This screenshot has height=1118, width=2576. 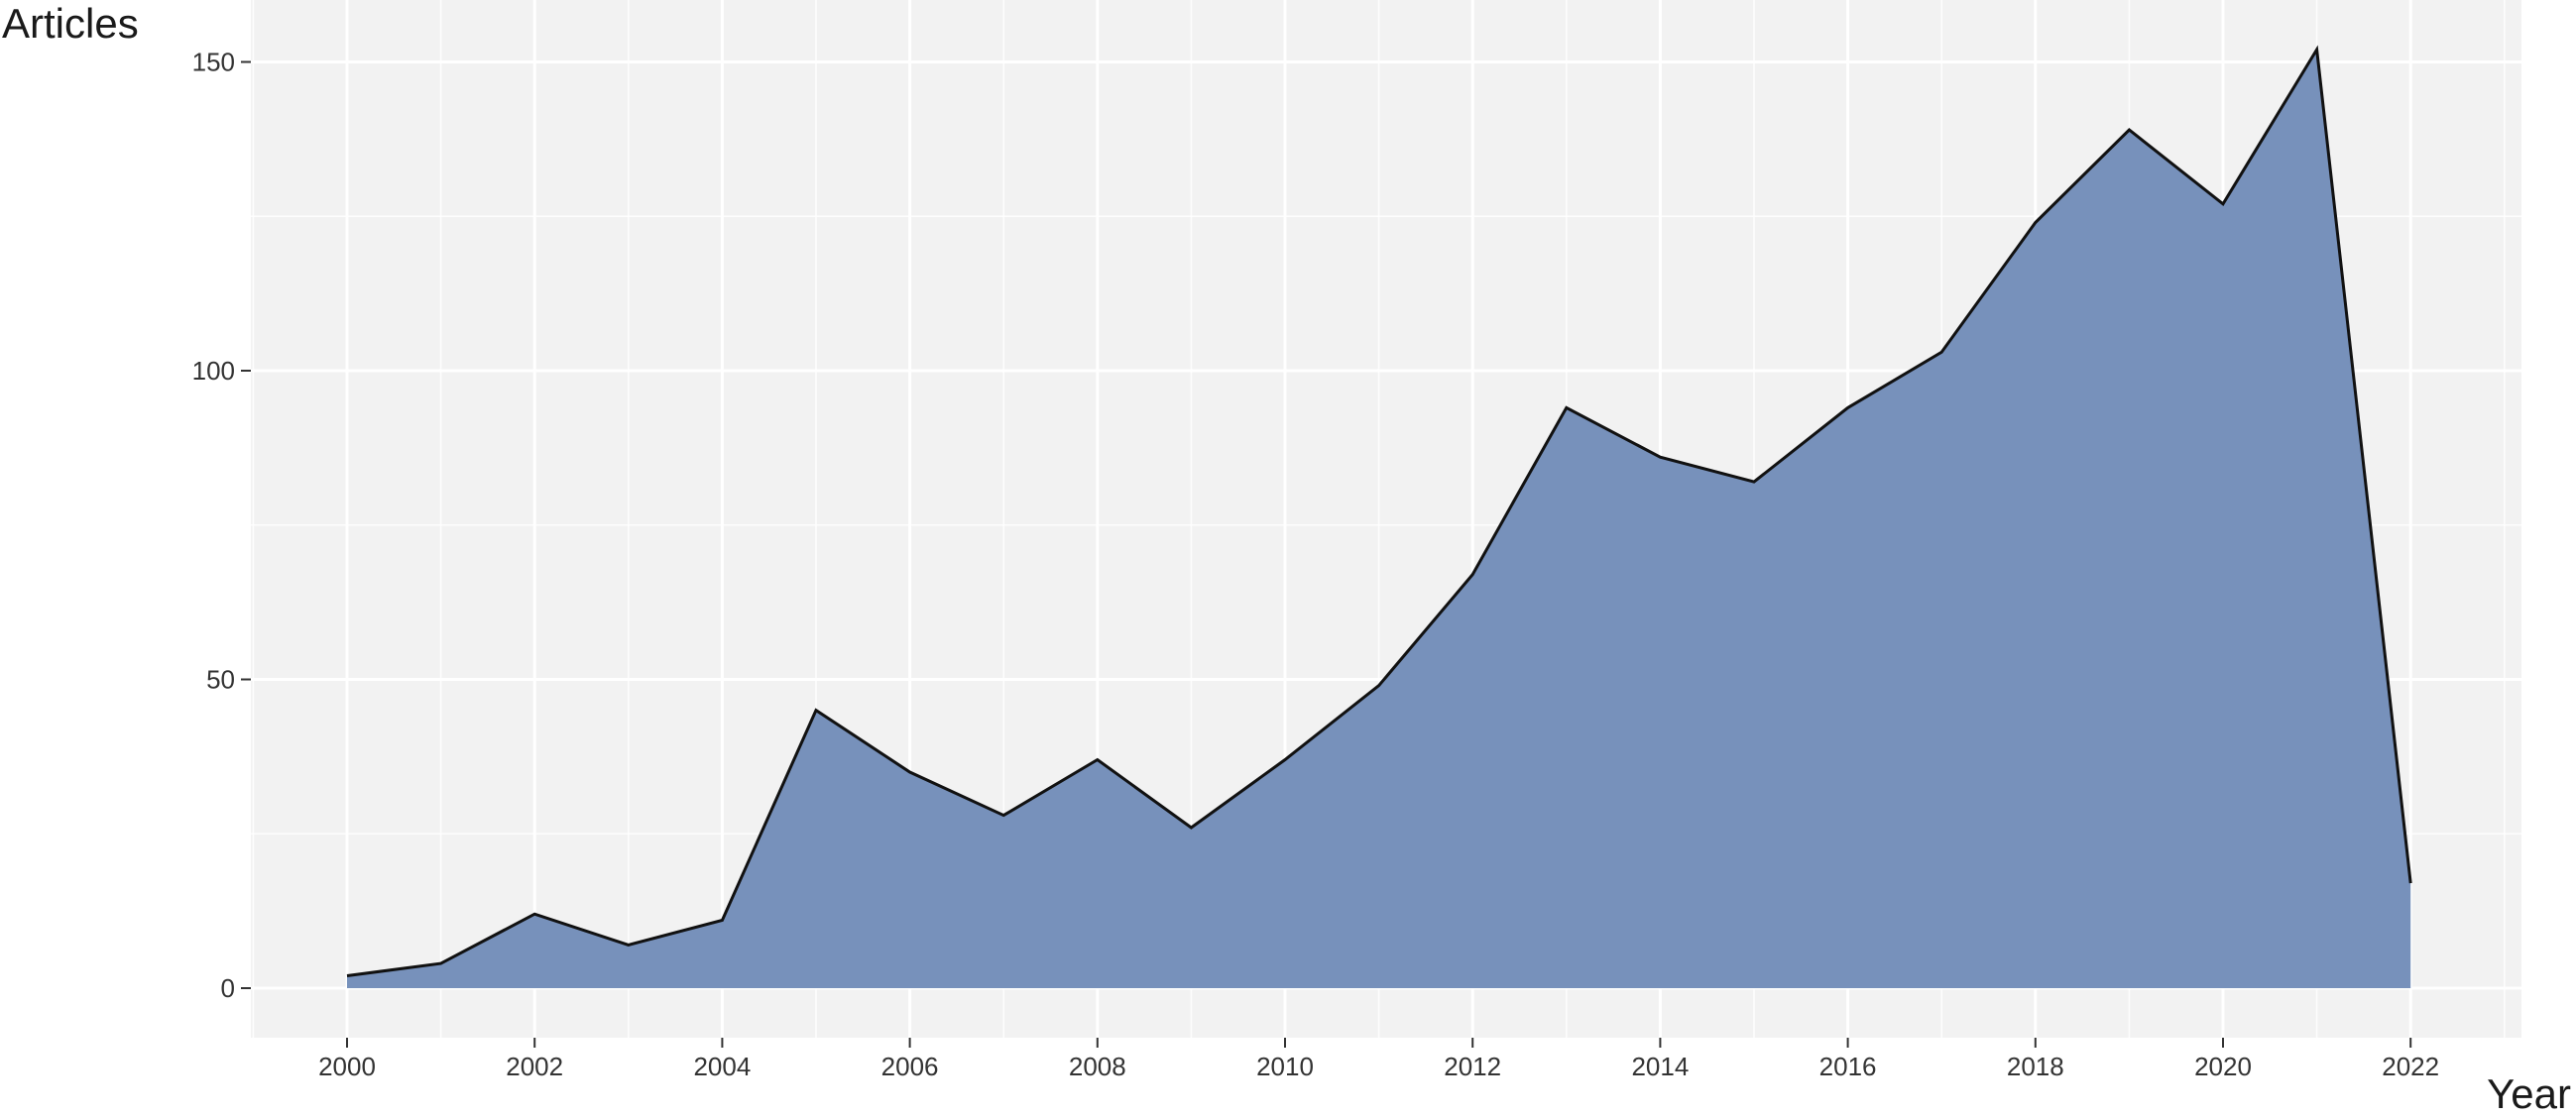 What do you see at coordinates (1848, 1066) in the screenshot?
I see `x-tick-label: 2016` at bounding box center [1848, 1066].